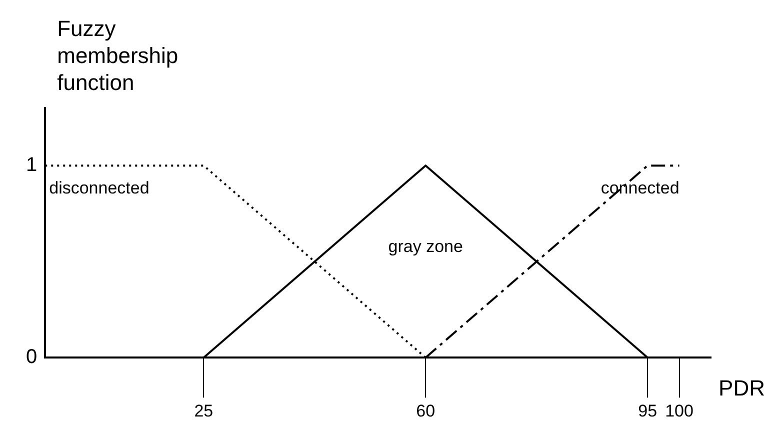 The image size is (779, 444). What do you see at coordinates (99, 188) in the screenshot?
I see `series-label: disconnected` at bounding box center [99, 188].